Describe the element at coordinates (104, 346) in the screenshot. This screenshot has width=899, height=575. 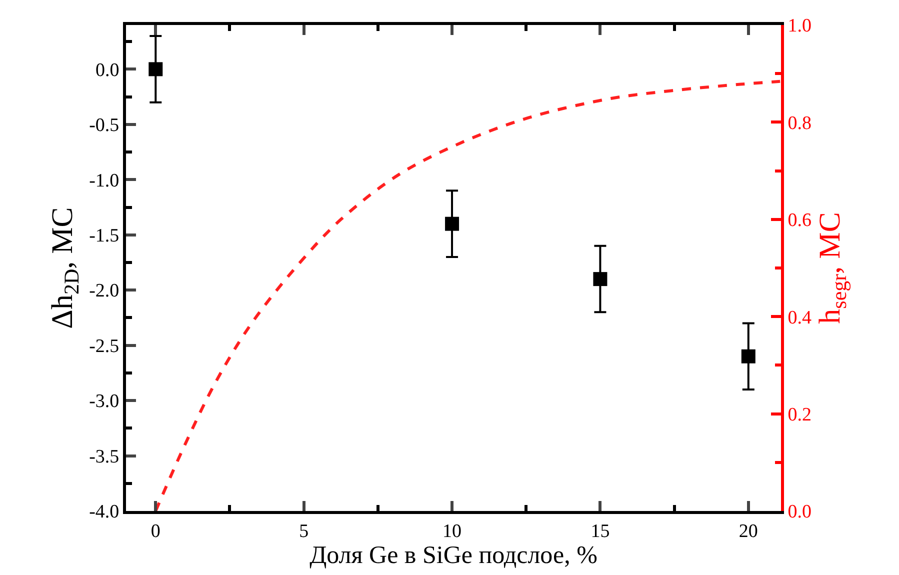
I see `y-tick-label: -2.5` at that location.